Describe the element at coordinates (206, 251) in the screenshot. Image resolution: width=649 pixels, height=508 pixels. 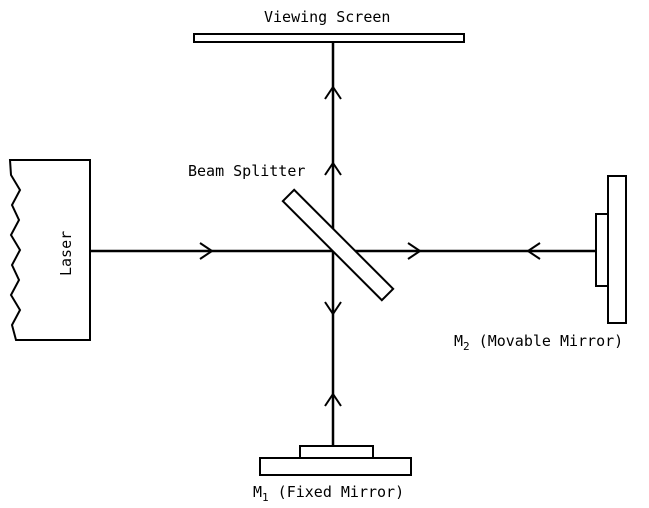
I see `arrow-laser-to-splitter` at that location.